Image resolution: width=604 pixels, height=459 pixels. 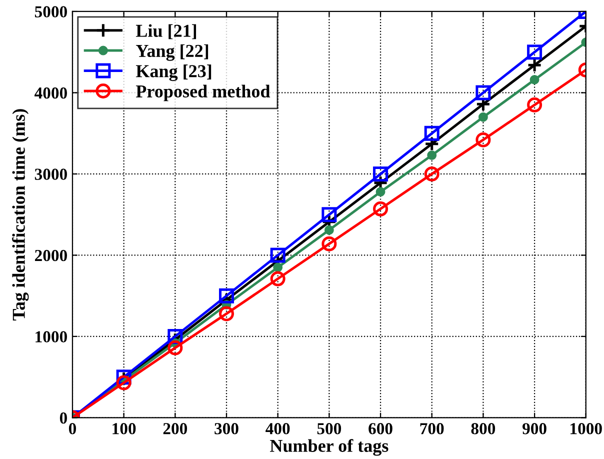 I want to click on y-tick-label: 4000, so click(x=50, y=93).